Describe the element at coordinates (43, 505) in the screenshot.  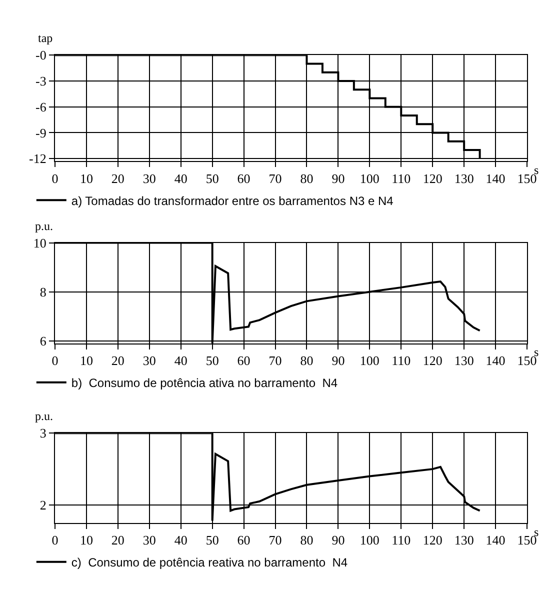
I see `y-tick-label: 2` at that location.